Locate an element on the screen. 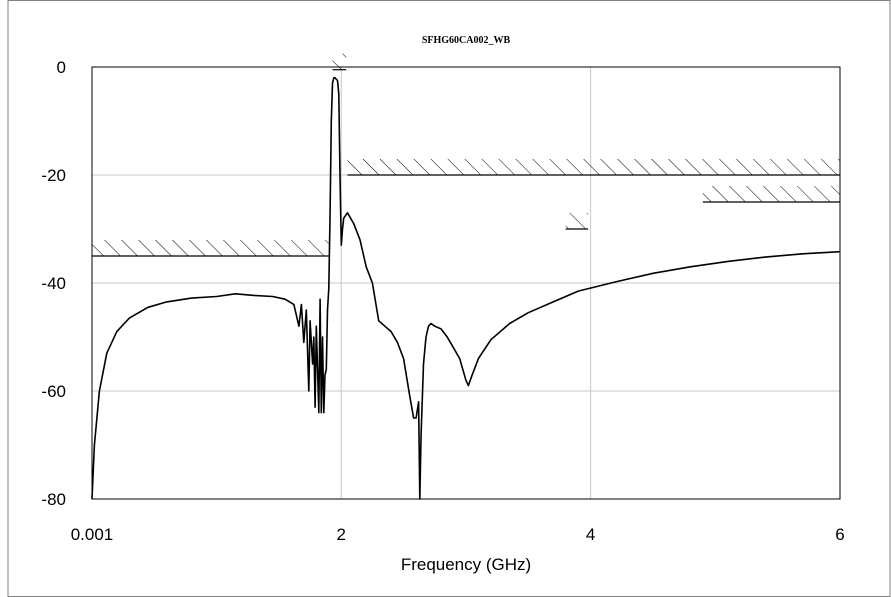  x-tick-label: 0.001 is located at coordinates (92, 534).